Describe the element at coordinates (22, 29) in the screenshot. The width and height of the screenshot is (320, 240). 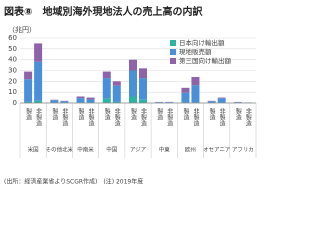
I see `y-axis-label: （兆円）` at that location.